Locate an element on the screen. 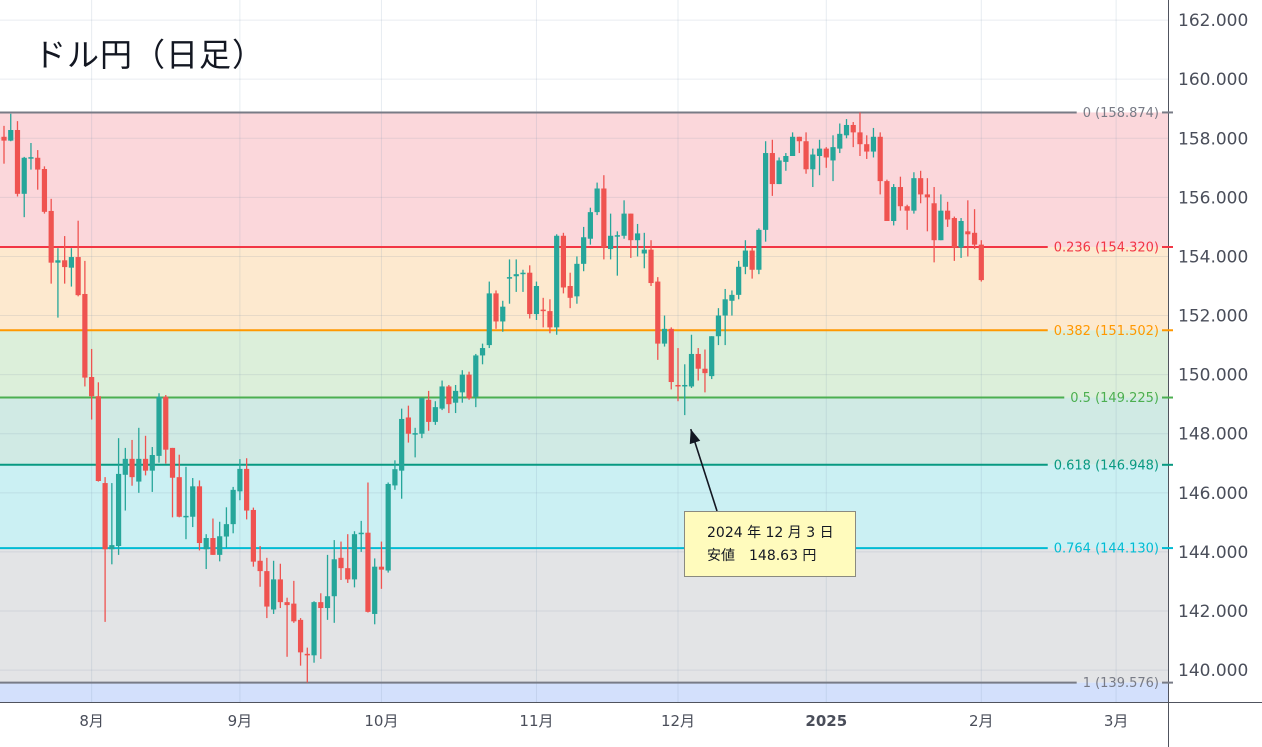 The height and width of the screenshot is (747, 1262). fib-level-0.5: 0.5 (149.225) is located at coordinates (584, 398).